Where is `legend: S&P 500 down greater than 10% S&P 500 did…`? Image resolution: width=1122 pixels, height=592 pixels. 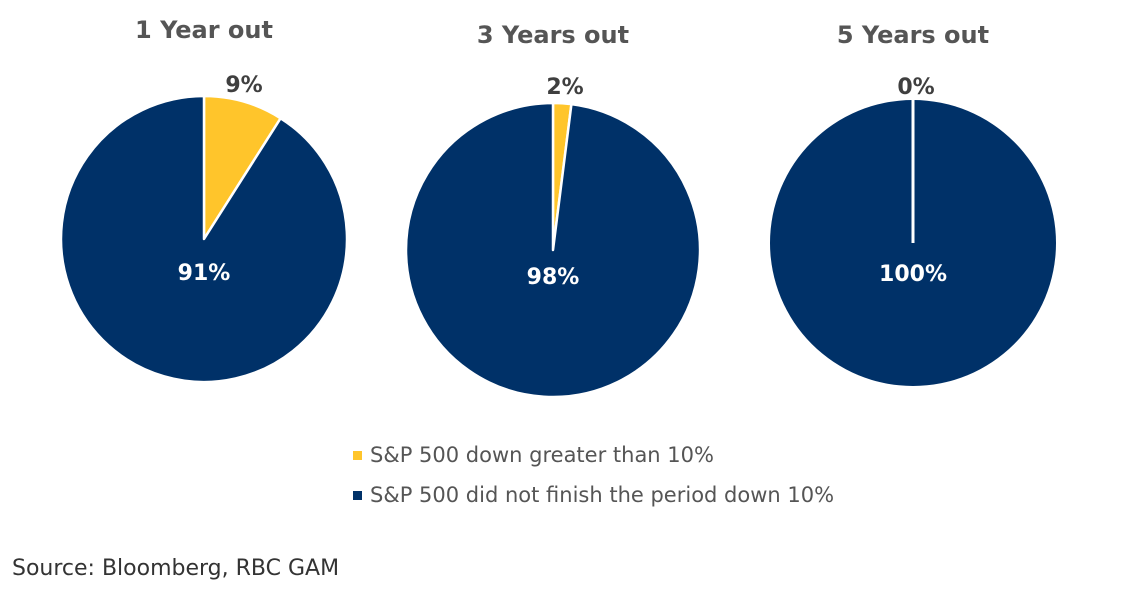 legend: S&P 500 down greater than 10% S&P 500 did… is located at coordinates (593, 475).